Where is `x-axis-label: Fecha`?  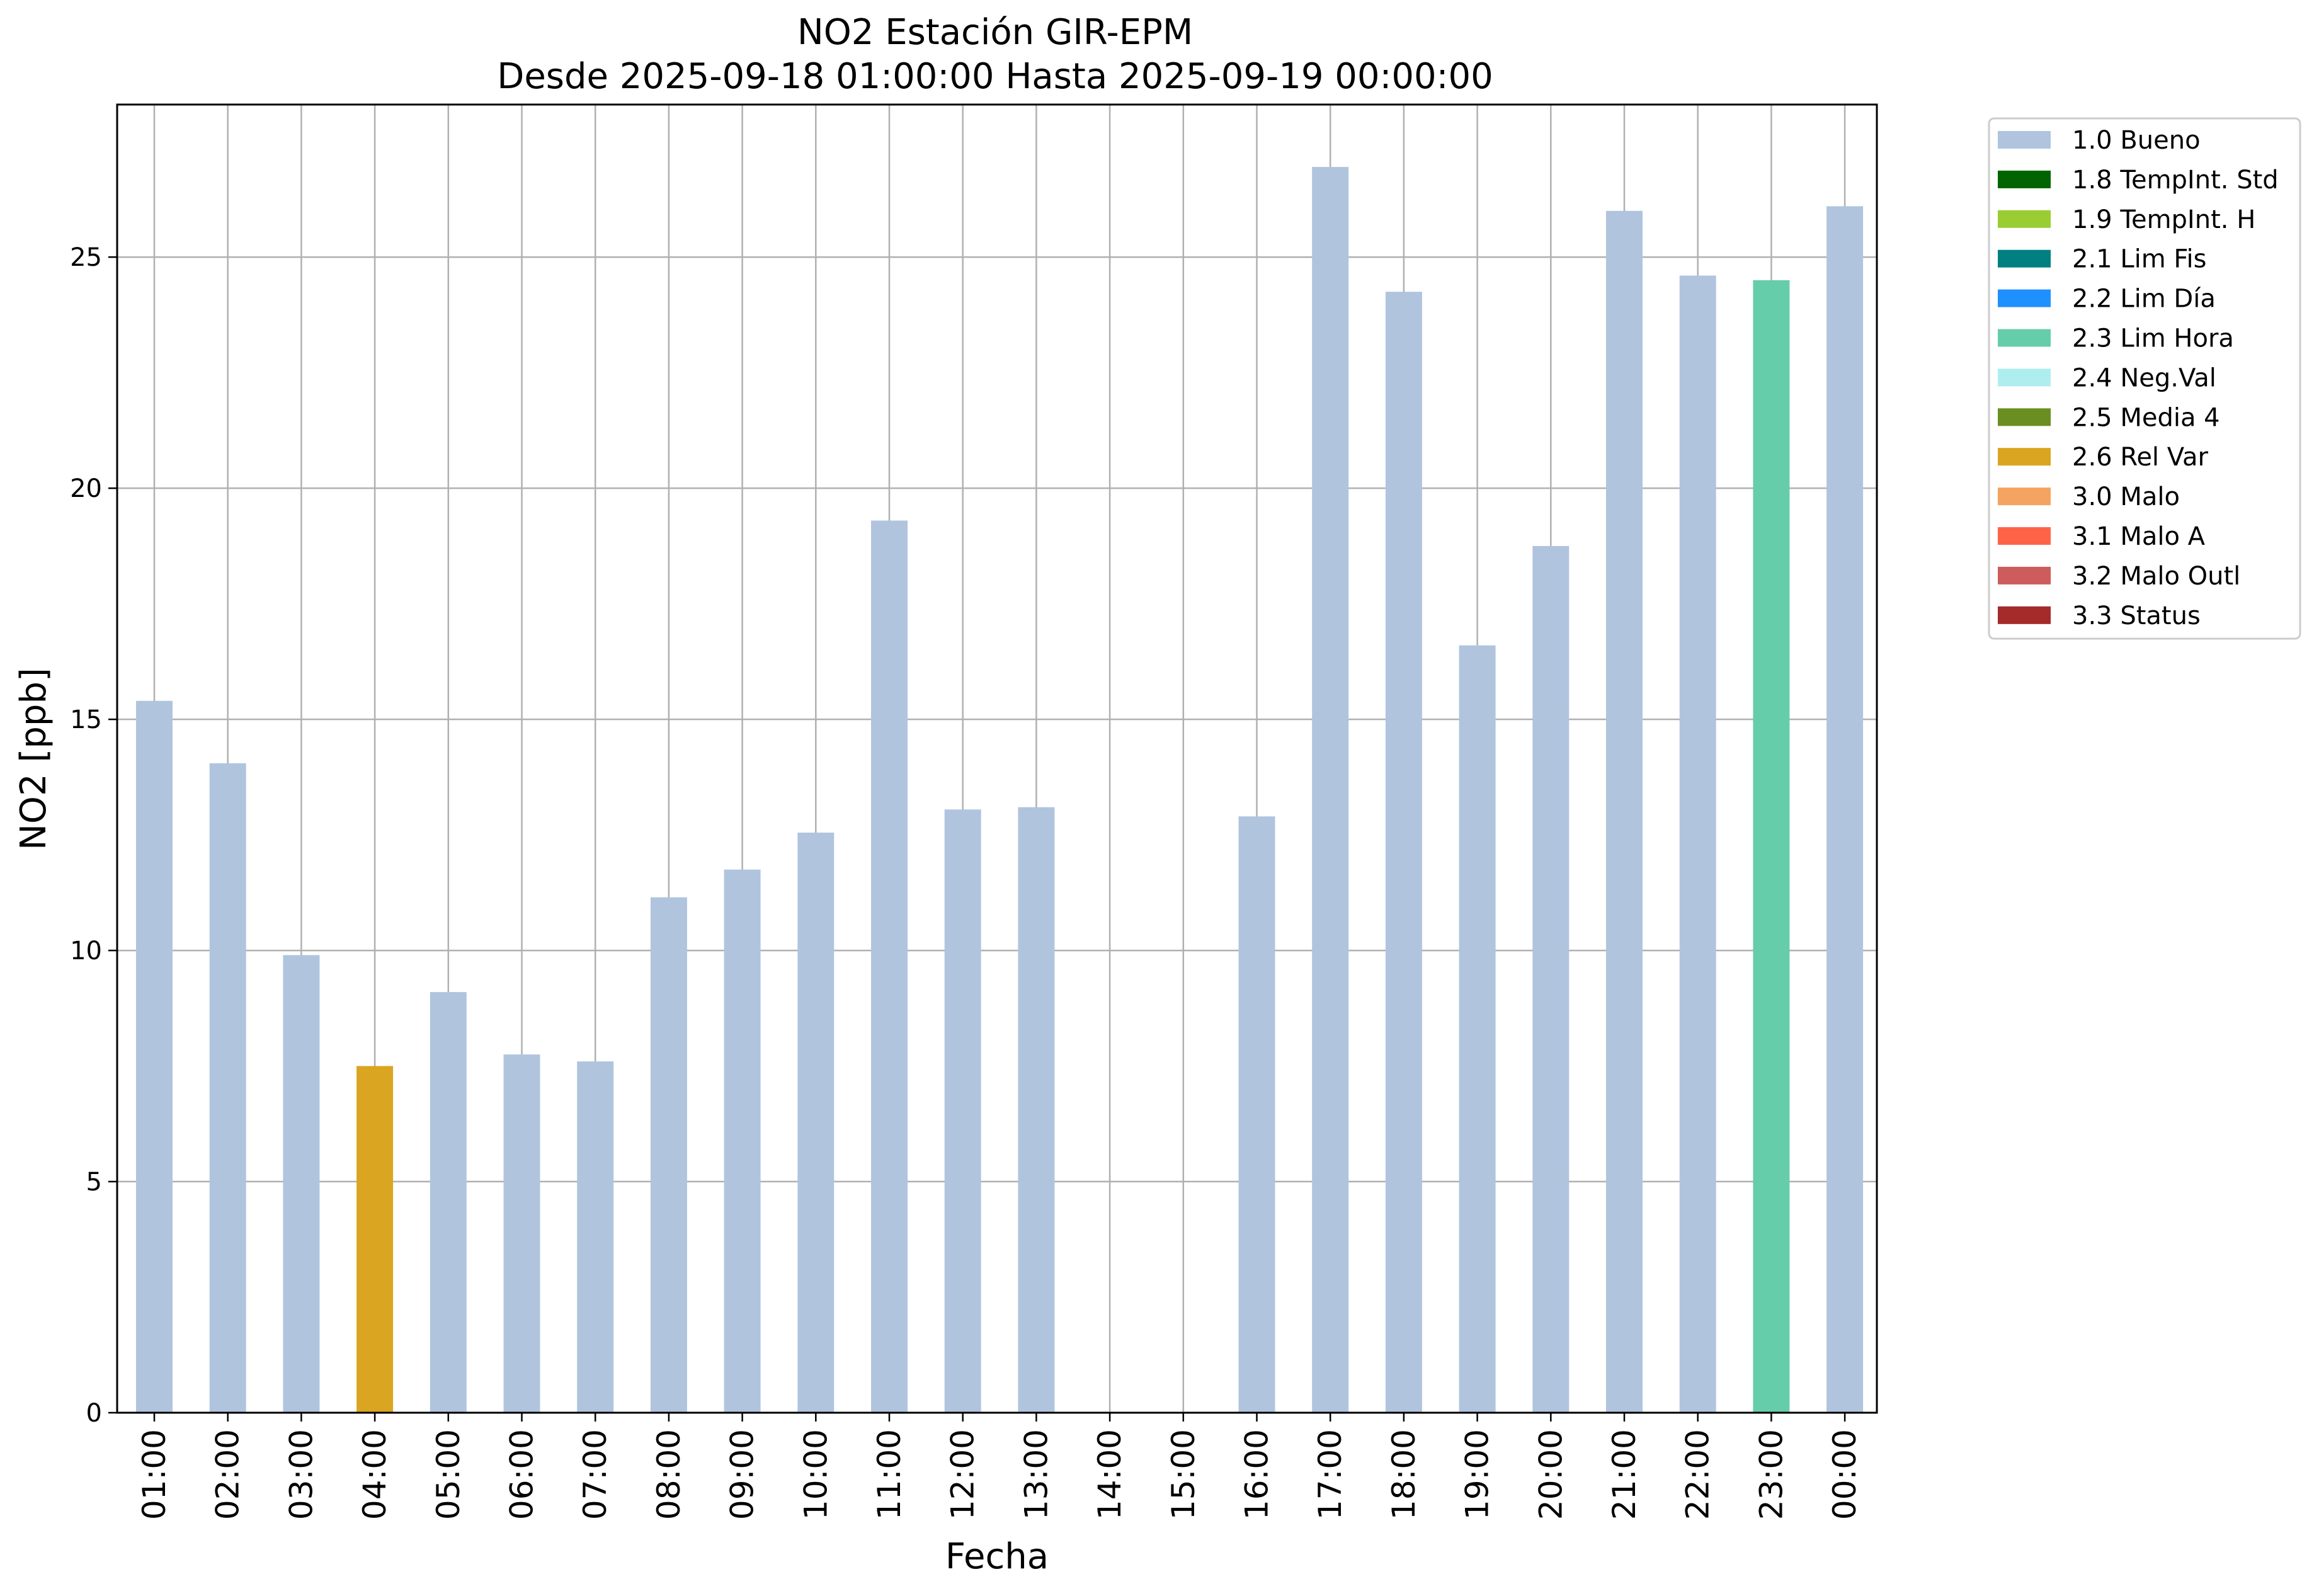 x-axis-label: Fecha is located at coordinates (997, 1556).